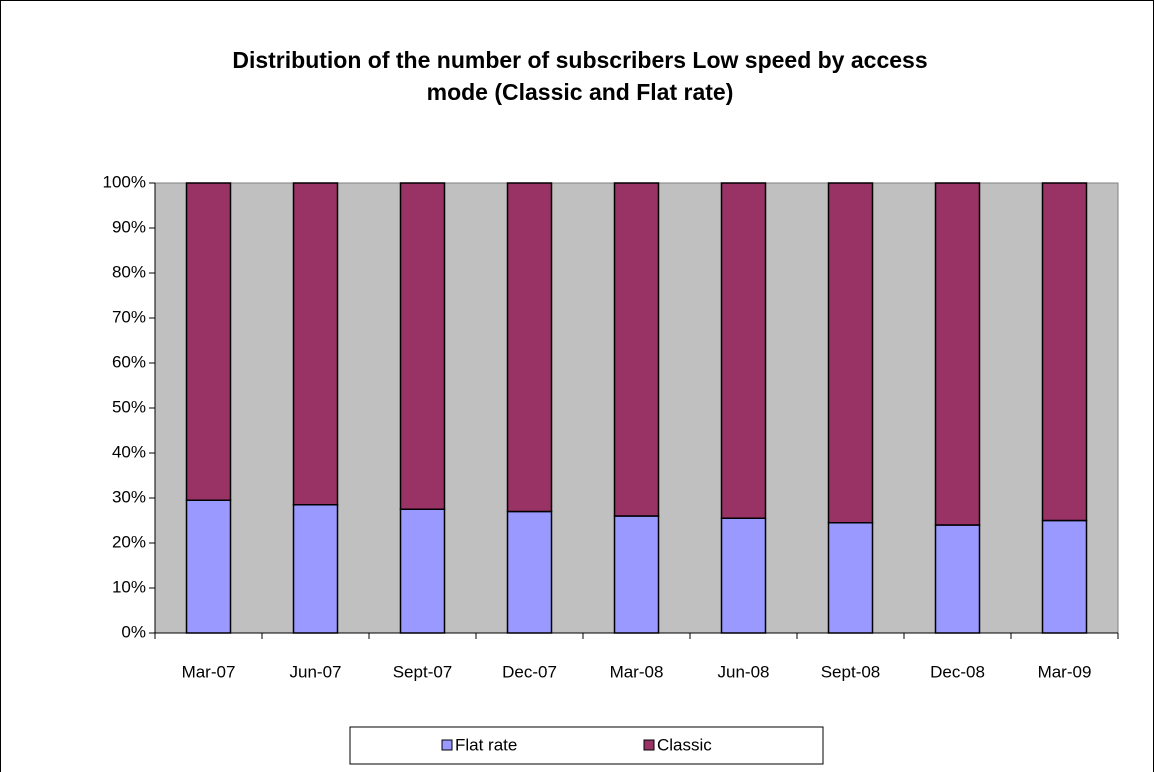 This screenshot has width=1155, height=772. Describe the element at coordinates (129, 226) in the screenshot. I see `y-tick-label: 90%` at that location.